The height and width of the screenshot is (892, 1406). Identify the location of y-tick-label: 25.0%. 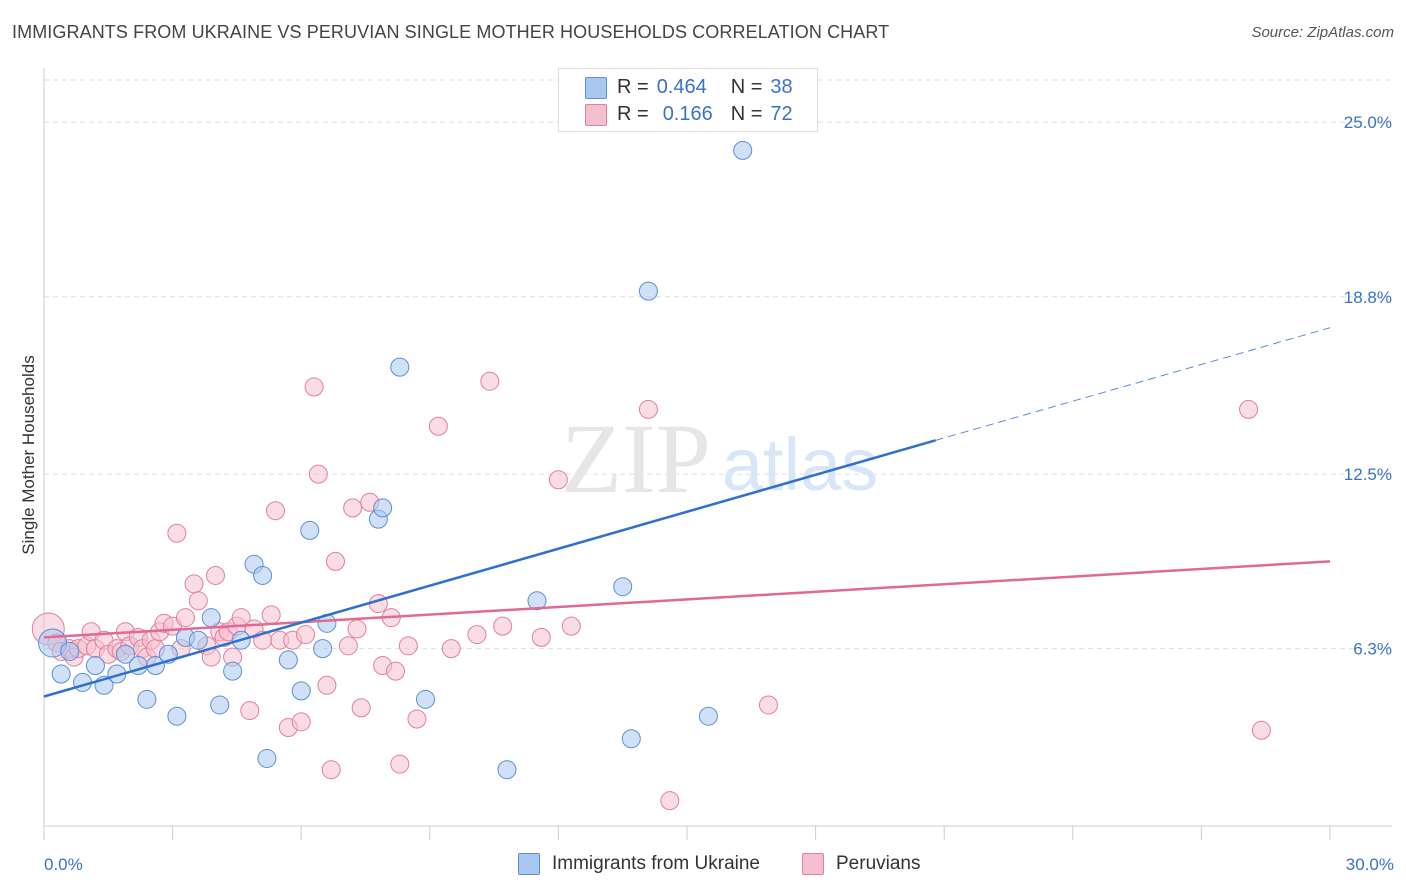
(1368, 122).